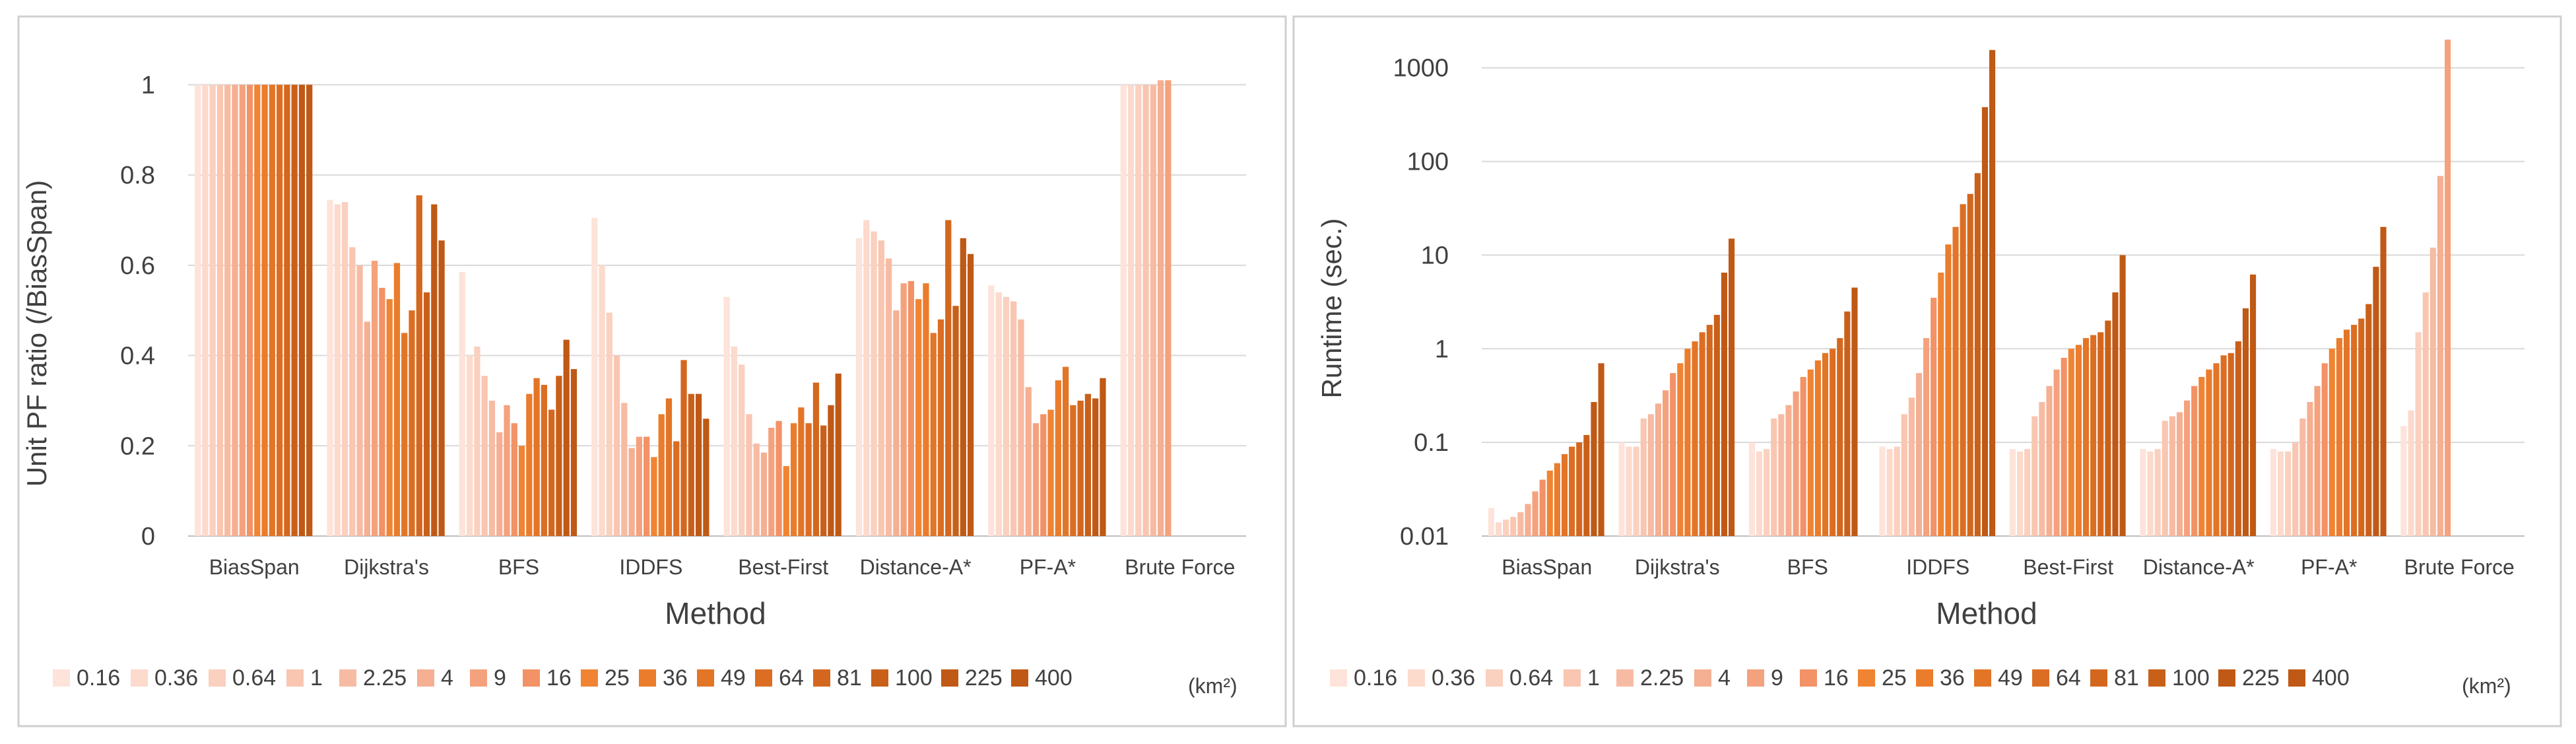 Image resolution: width=2576 pixels, height=744 pixels. Describe the element at coordinates (1180, 567) in the screenshot. I see `left-xtick-label: Brute Force` at that location.